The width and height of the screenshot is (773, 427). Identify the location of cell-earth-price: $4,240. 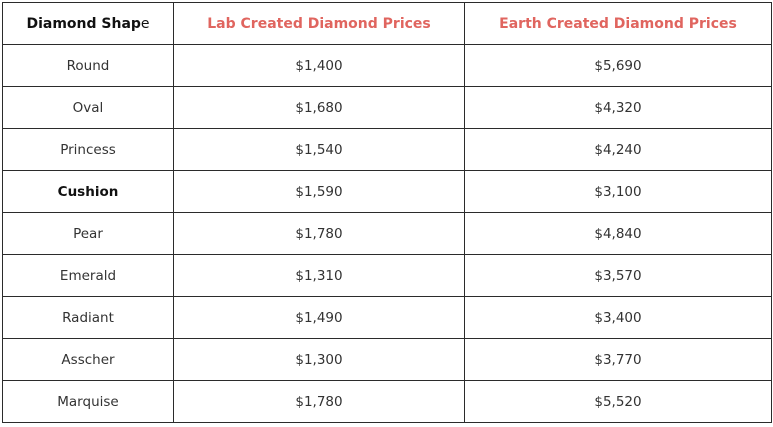
(618, 149).